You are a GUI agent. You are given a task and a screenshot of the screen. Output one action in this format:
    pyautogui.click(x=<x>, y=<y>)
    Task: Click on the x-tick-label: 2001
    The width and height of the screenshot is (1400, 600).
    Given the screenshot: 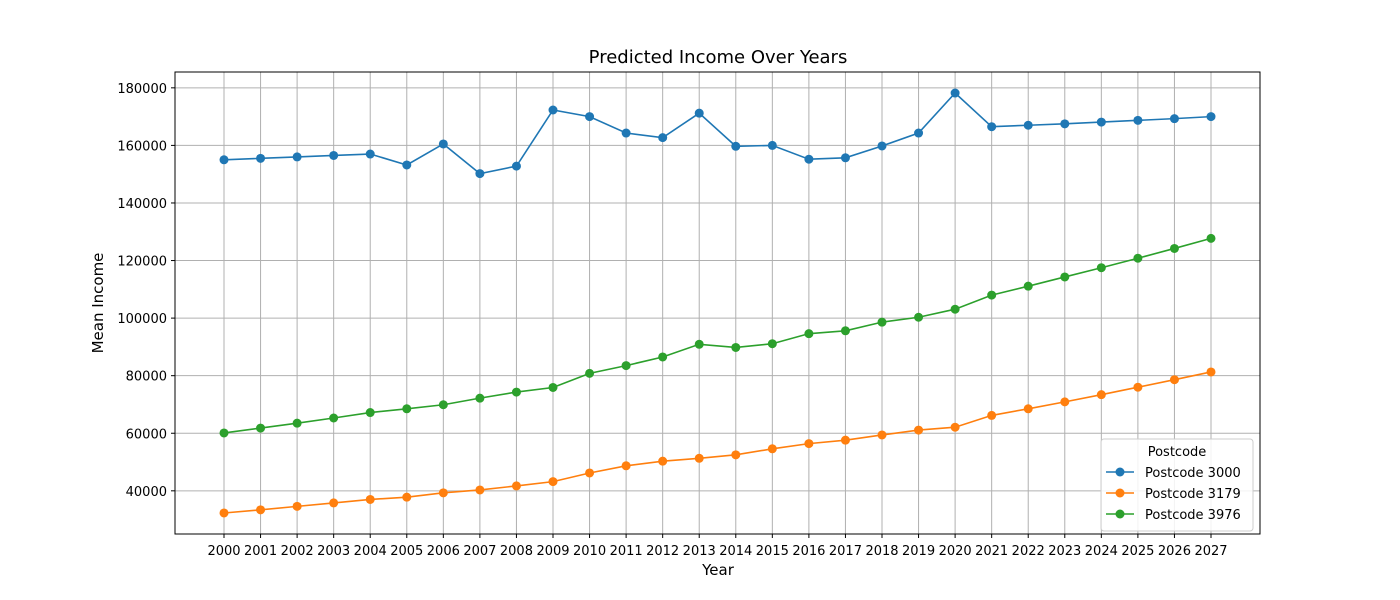 What is the action you would take?
    pyautogui.click(x=260, y=551)
    